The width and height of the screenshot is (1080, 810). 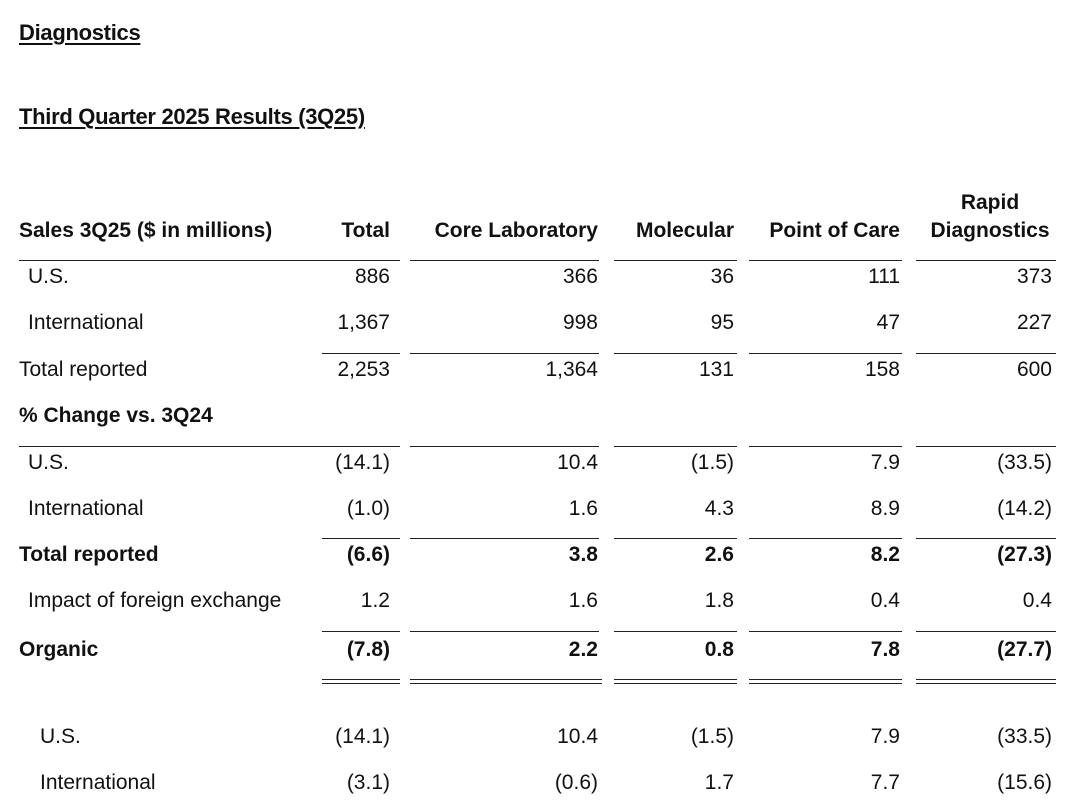 I want to click on pct-change-header: % Change vs. 3Q24, so click(x=116, y=415).